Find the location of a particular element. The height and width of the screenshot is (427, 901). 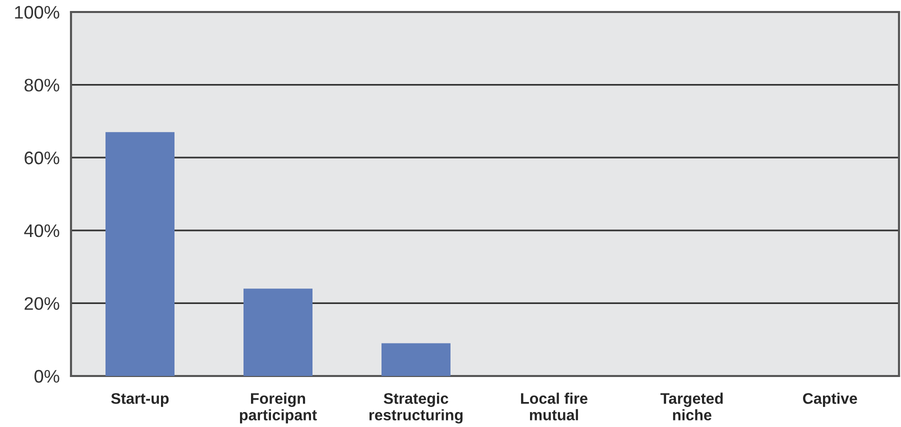

x-tick-label: Start-up is located at coordinates (140, 400).